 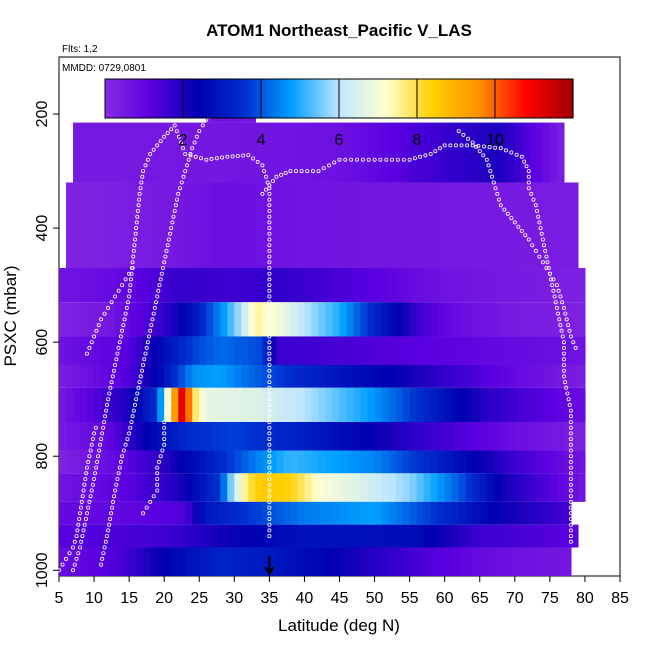 I want to click on x-tick-label: 80, so click(x=585, y=598).